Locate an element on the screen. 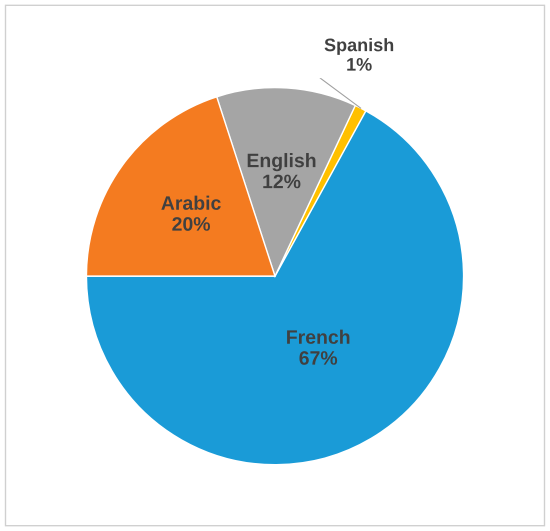 Image resolution: width=550 pixels, height=531 pixels. data-label: 67% is located at coordinates (318, 358).